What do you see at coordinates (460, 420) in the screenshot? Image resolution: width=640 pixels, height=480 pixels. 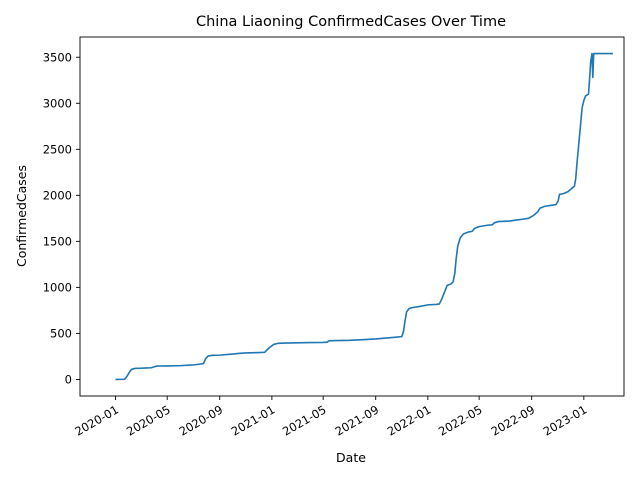 I see `x-tick-label: 2022-05` at bounding box center [460, 420].